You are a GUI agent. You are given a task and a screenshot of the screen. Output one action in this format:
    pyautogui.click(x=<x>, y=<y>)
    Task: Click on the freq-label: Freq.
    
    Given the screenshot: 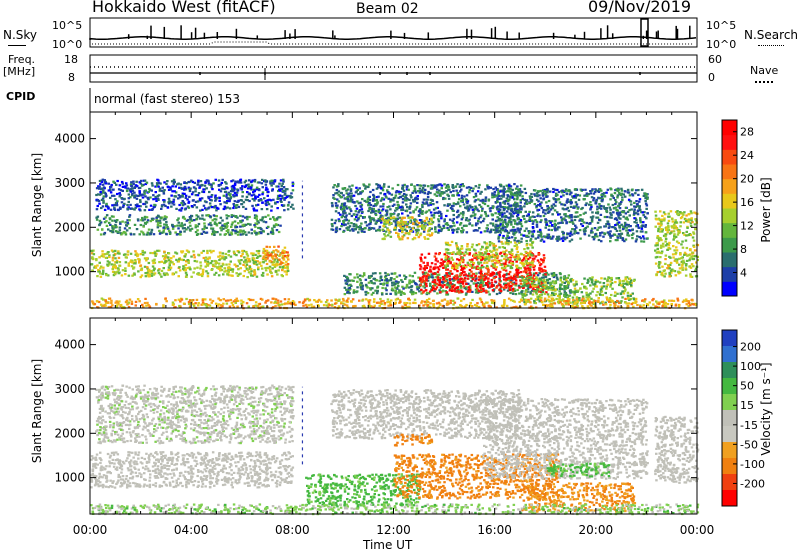 What is the action you would take?
    pyautogui.click(x=22, y=59)
    